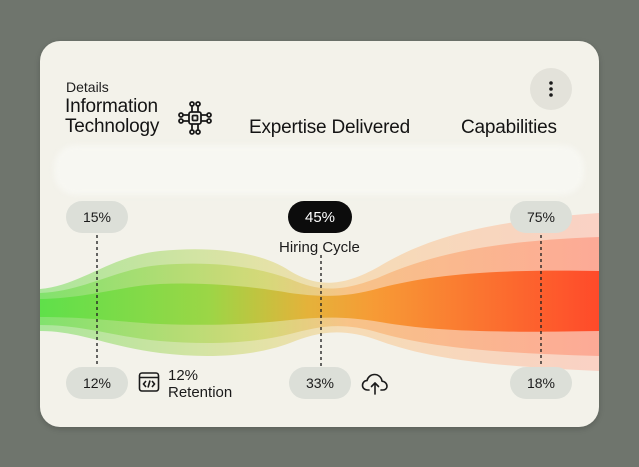 The width and height of the screenshot is (639, 467). What do you see at coordinates (183, 375) in the screenshot?
I see `retention-value: 12%` at bounding box center [183, 375].